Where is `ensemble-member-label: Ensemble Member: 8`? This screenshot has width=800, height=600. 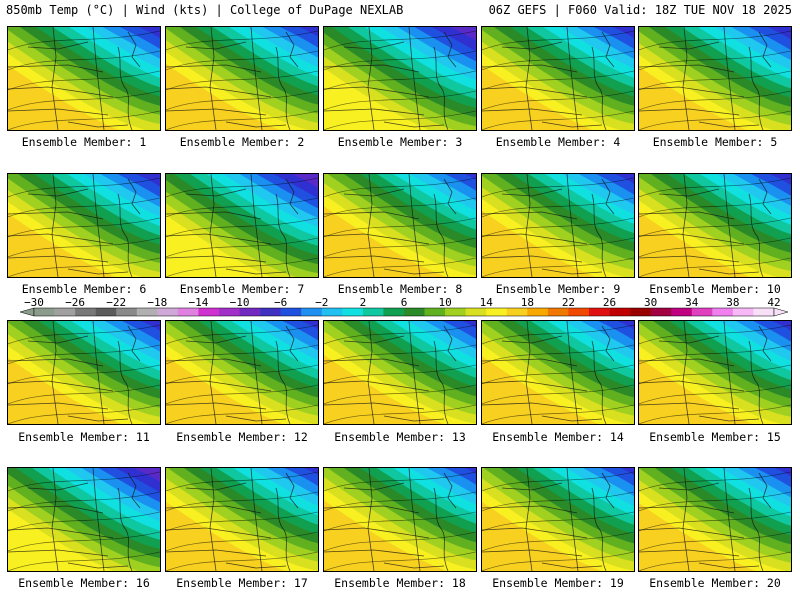 ensemble-member-label: Ensemble Member: 8 is located at coordinates (400, 289).